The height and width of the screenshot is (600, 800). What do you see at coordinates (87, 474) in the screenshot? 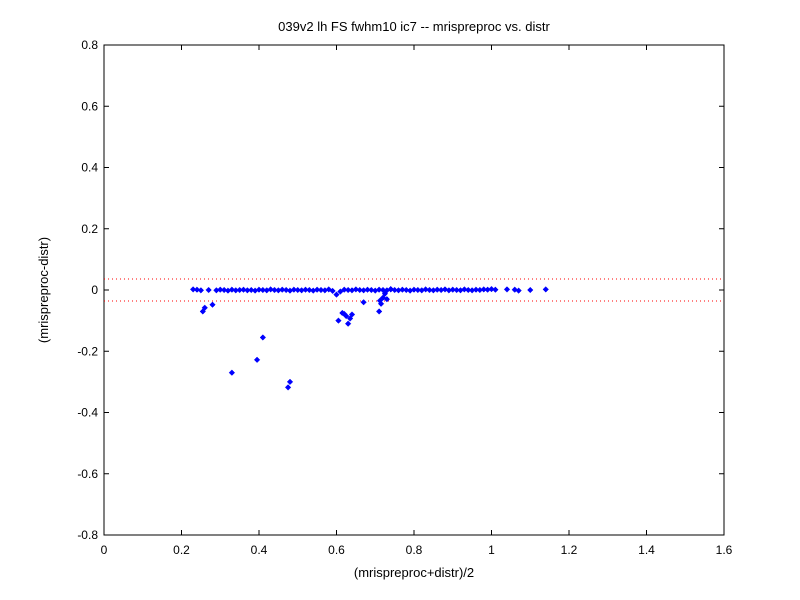
I see `y-tick-label: -0.6` at bounding box center [87, 474].